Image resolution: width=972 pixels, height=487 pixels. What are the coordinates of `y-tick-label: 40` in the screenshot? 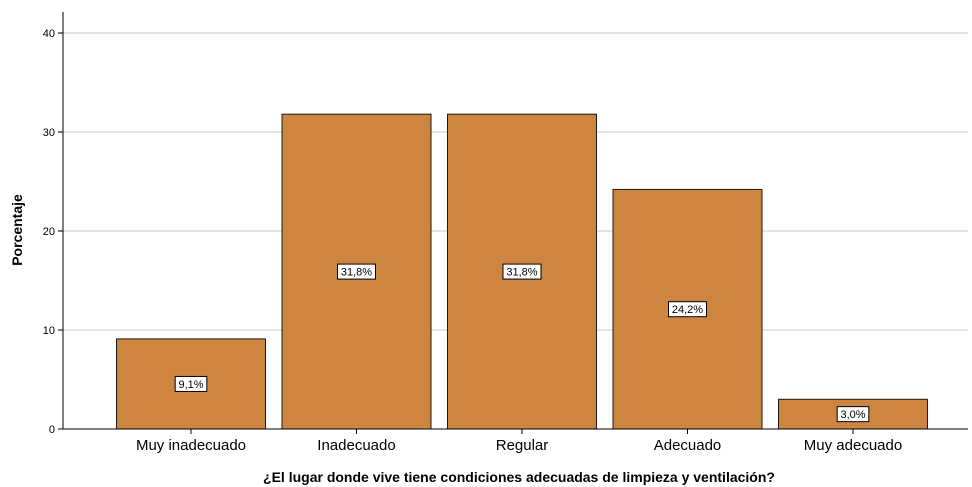 It's located at (49, 34).